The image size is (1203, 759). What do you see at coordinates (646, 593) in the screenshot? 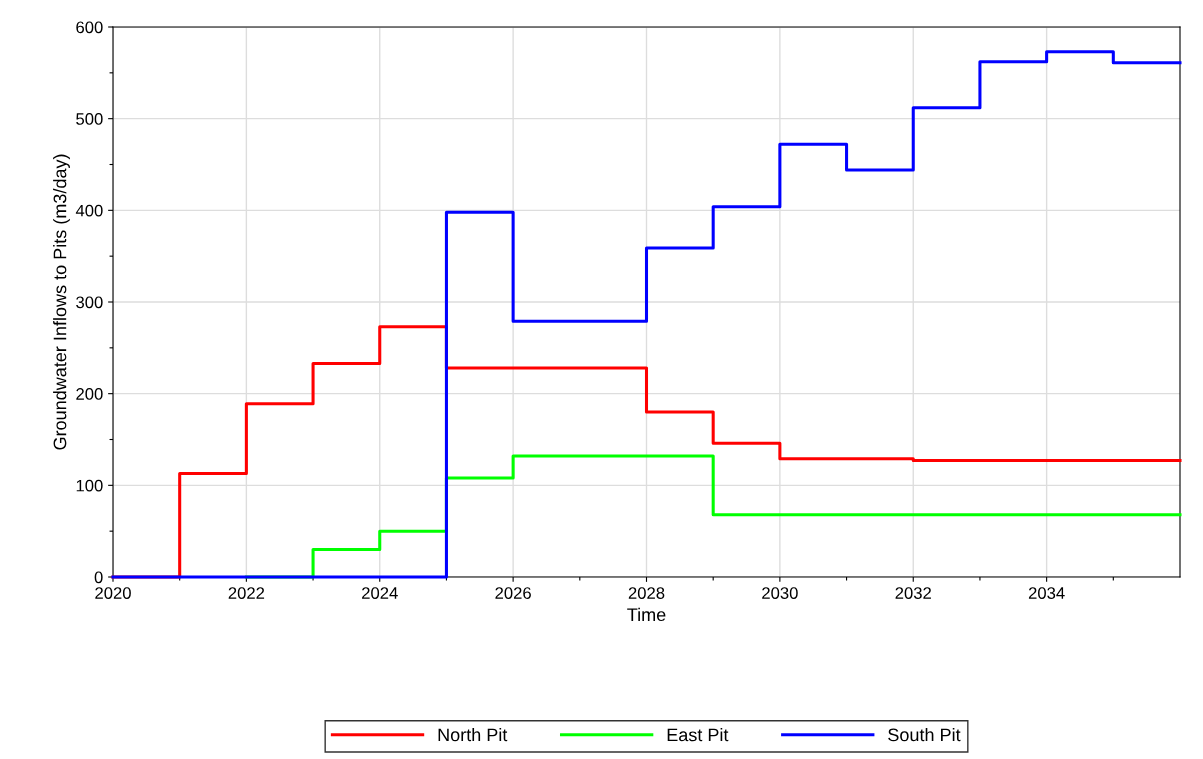
I see `x-tick-label: 2028` at bounding box center [646, 593].